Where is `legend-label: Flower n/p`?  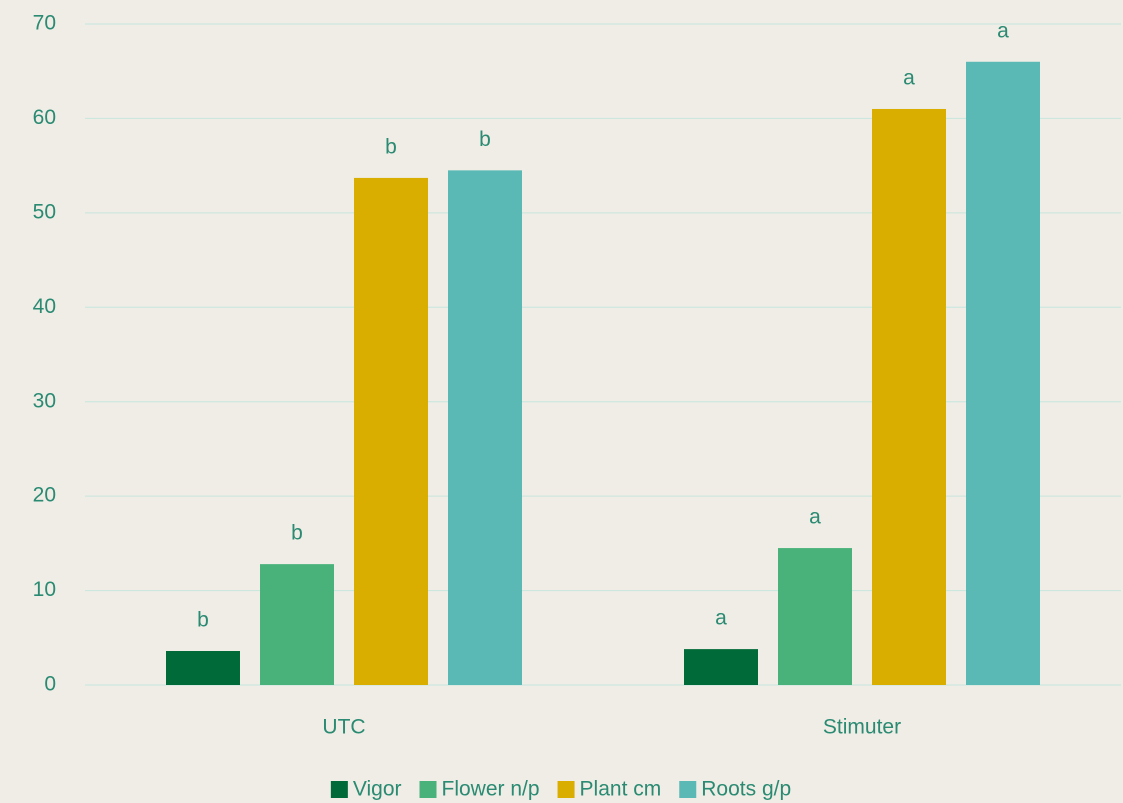 legend-label: Flower n/p is located at coordinates (491, 789).